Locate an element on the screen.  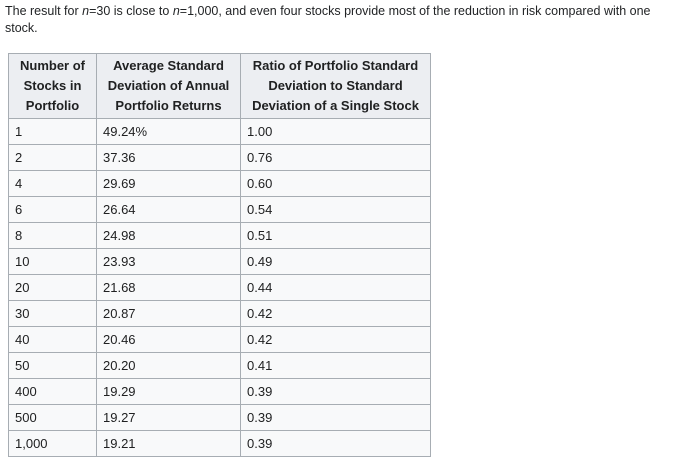
table-cell: 0.44 is located at coordinates (335, 287).